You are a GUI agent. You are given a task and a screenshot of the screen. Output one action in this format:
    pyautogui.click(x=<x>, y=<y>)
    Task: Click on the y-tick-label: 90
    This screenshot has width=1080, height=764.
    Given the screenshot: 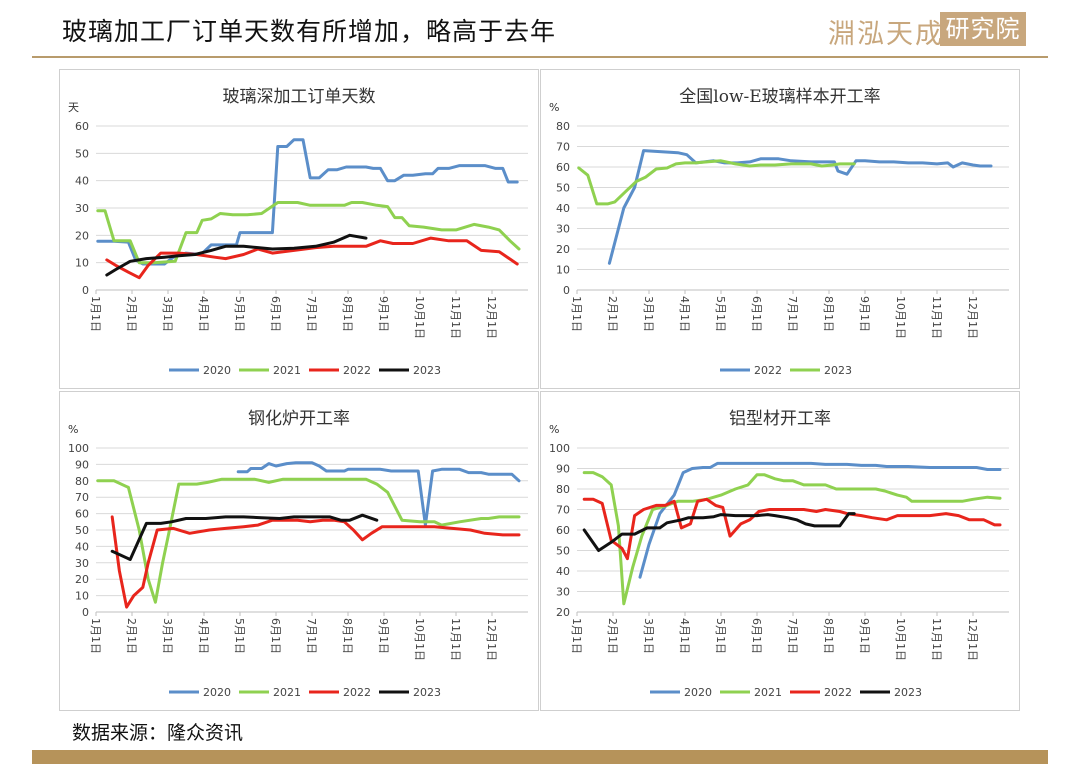 What is the action you would take?
    pyautogui.click(x=82, y=464)
    